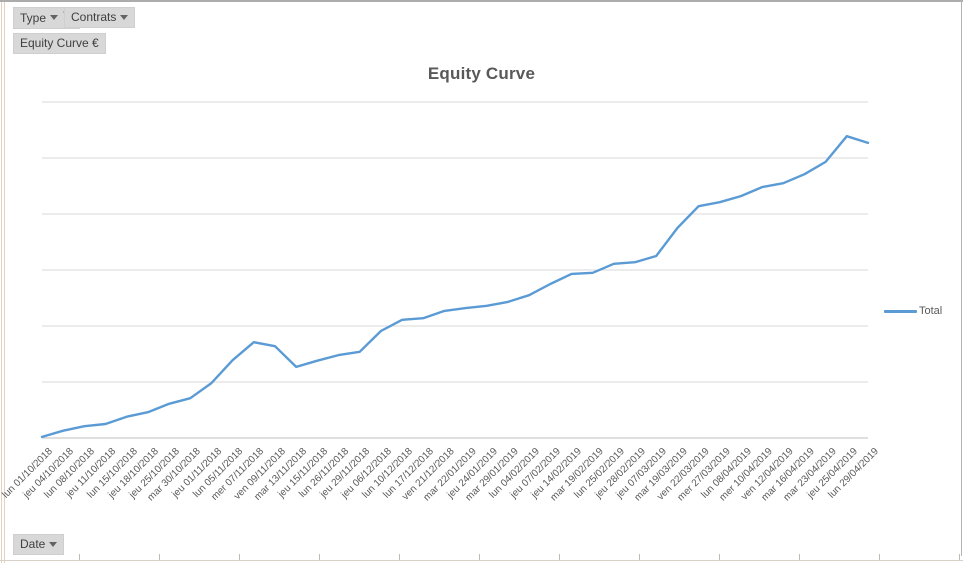  I want to click on contrats-filter-button: Contrats, so click(100, 17).